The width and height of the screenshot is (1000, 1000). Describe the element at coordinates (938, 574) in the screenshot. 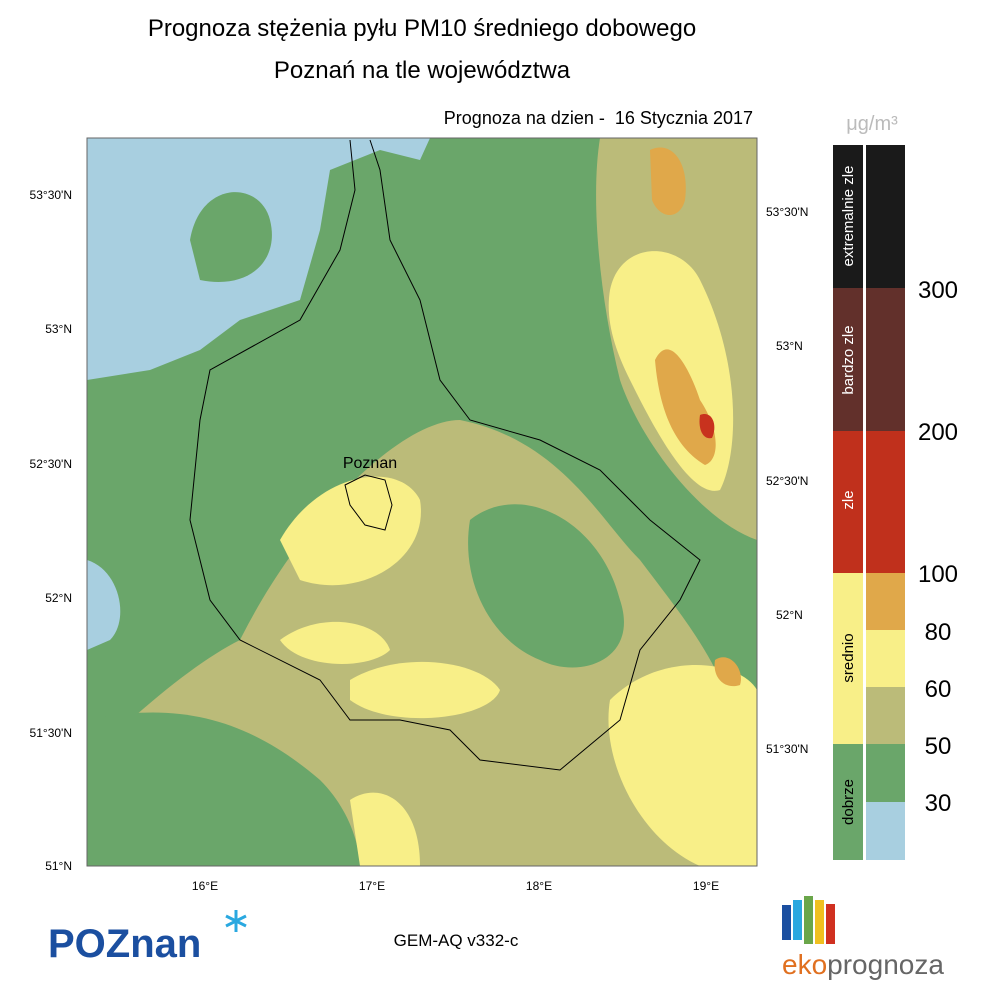

I see `threshold: 100` at that location.